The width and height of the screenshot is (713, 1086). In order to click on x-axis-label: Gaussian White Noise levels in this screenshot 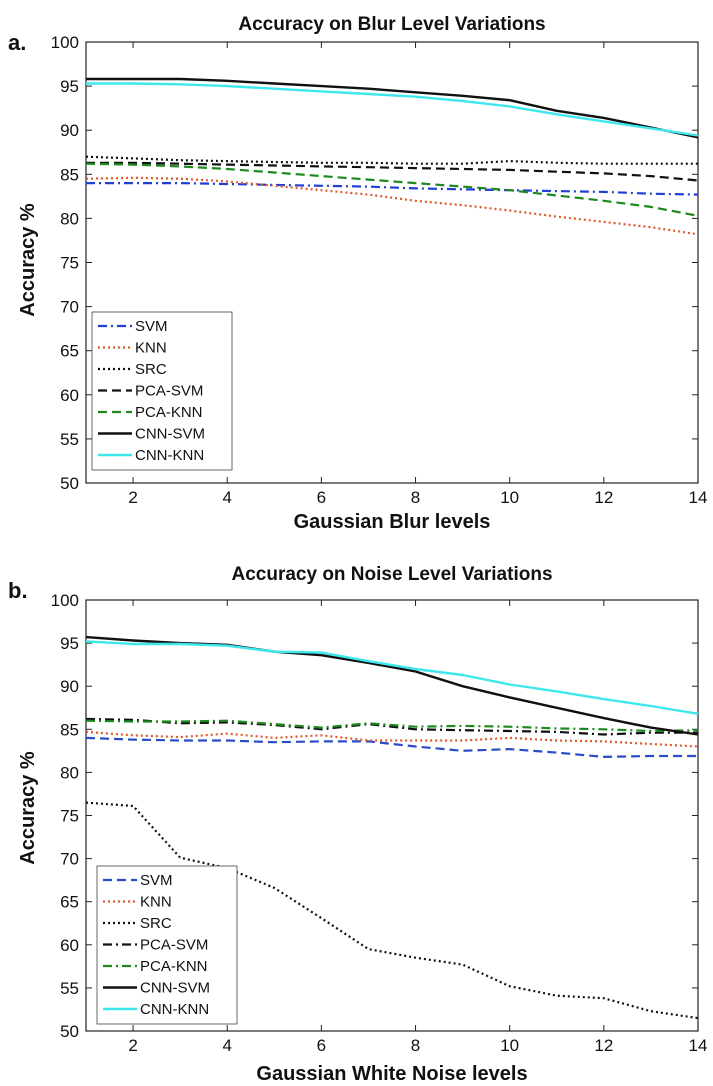, I will do `click(391, 1074)`.